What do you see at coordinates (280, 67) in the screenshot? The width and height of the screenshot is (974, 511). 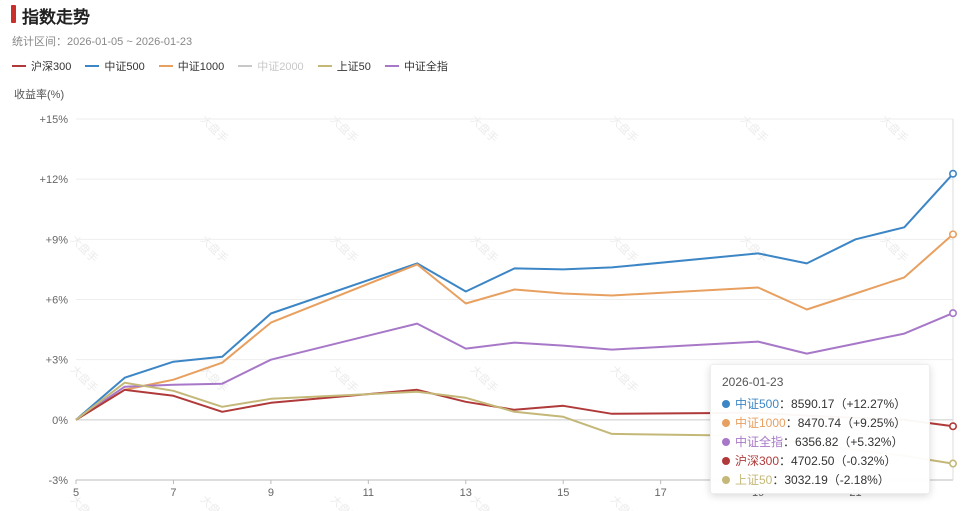 I see `legend-label: 中证2000` at bounding box center [280, 67].